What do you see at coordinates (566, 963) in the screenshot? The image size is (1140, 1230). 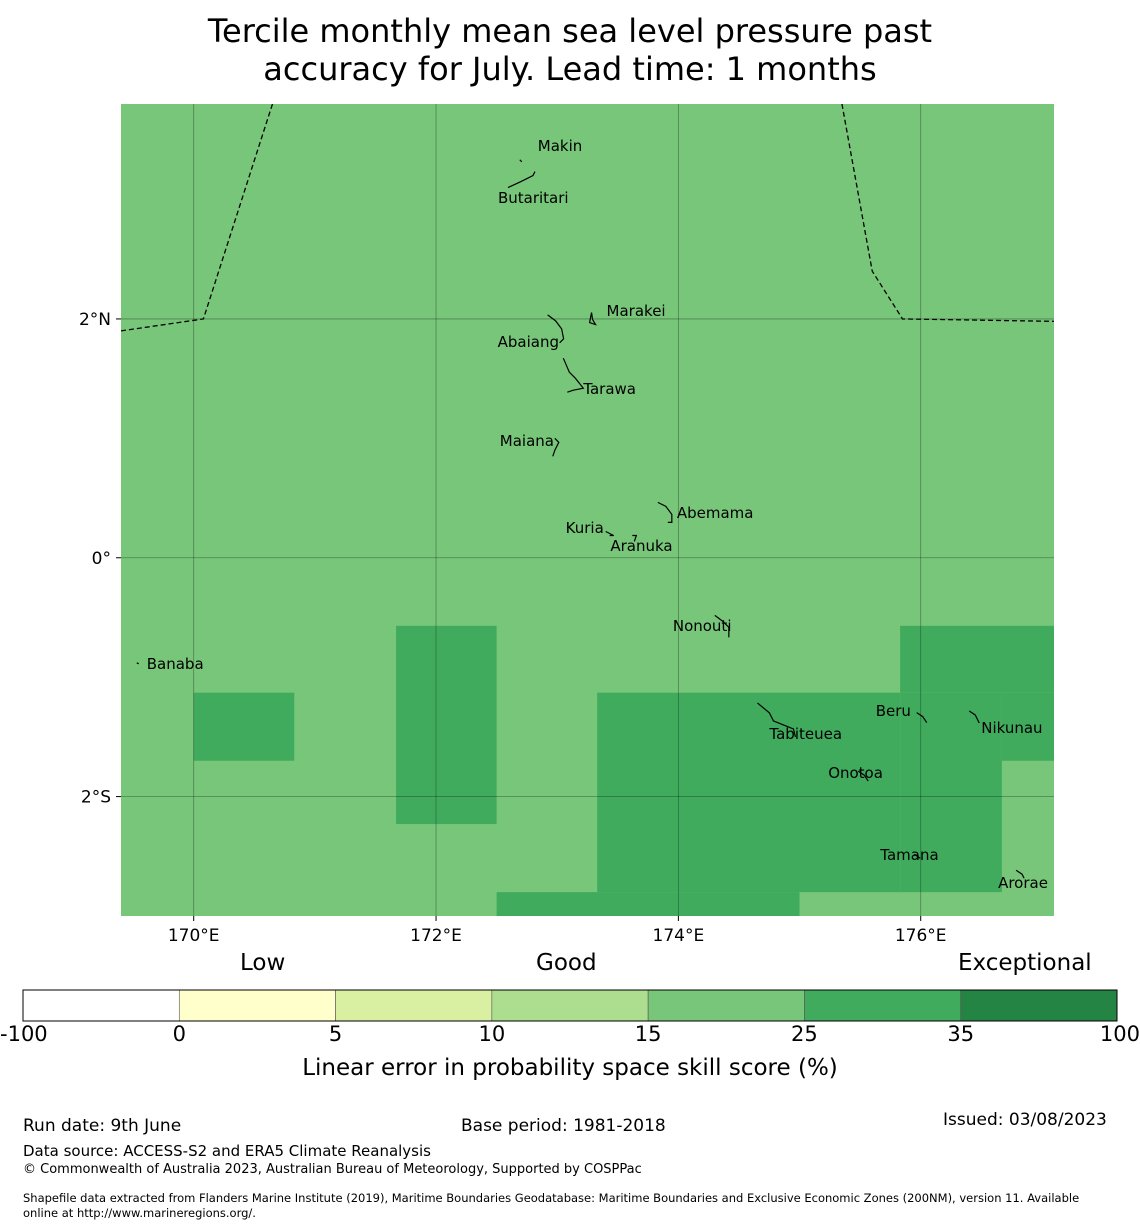 I see `legend-category-good: Good` at bounding box center [566, 963].